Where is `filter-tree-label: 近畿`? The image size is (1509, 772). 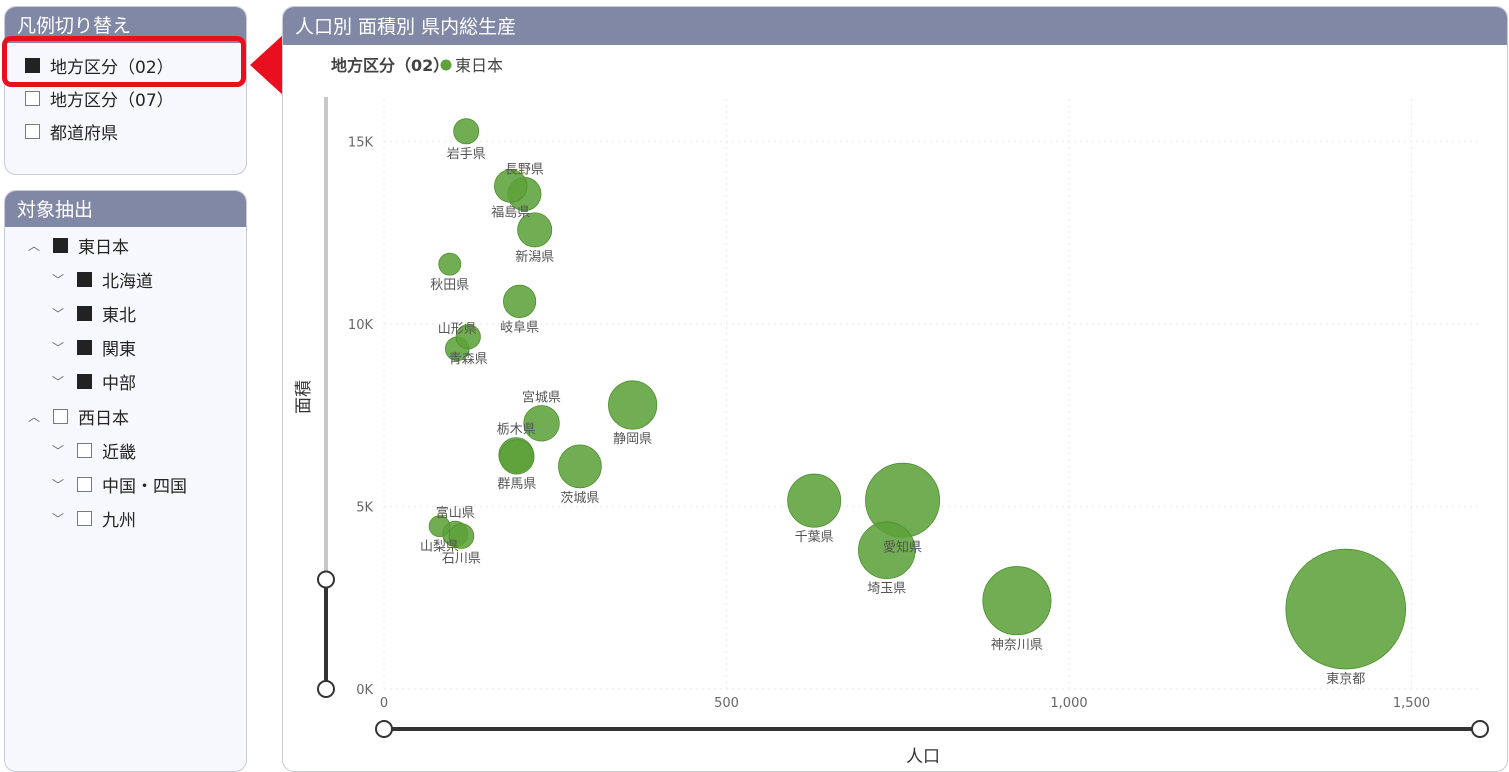
filter-tree-label: 近畿 is located at coordinates (119, 452).